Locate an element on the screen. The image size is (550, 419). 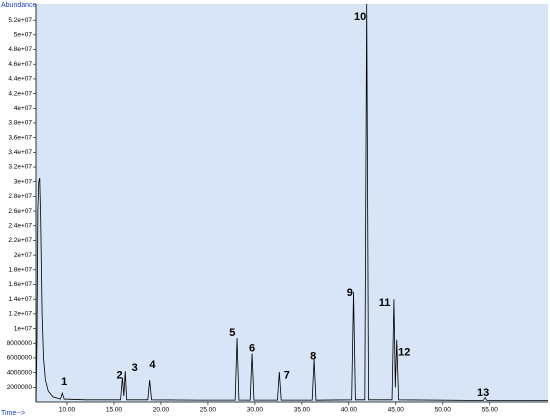
y-tick-label: 1.6e+07 is located at coordinates (20, 284).